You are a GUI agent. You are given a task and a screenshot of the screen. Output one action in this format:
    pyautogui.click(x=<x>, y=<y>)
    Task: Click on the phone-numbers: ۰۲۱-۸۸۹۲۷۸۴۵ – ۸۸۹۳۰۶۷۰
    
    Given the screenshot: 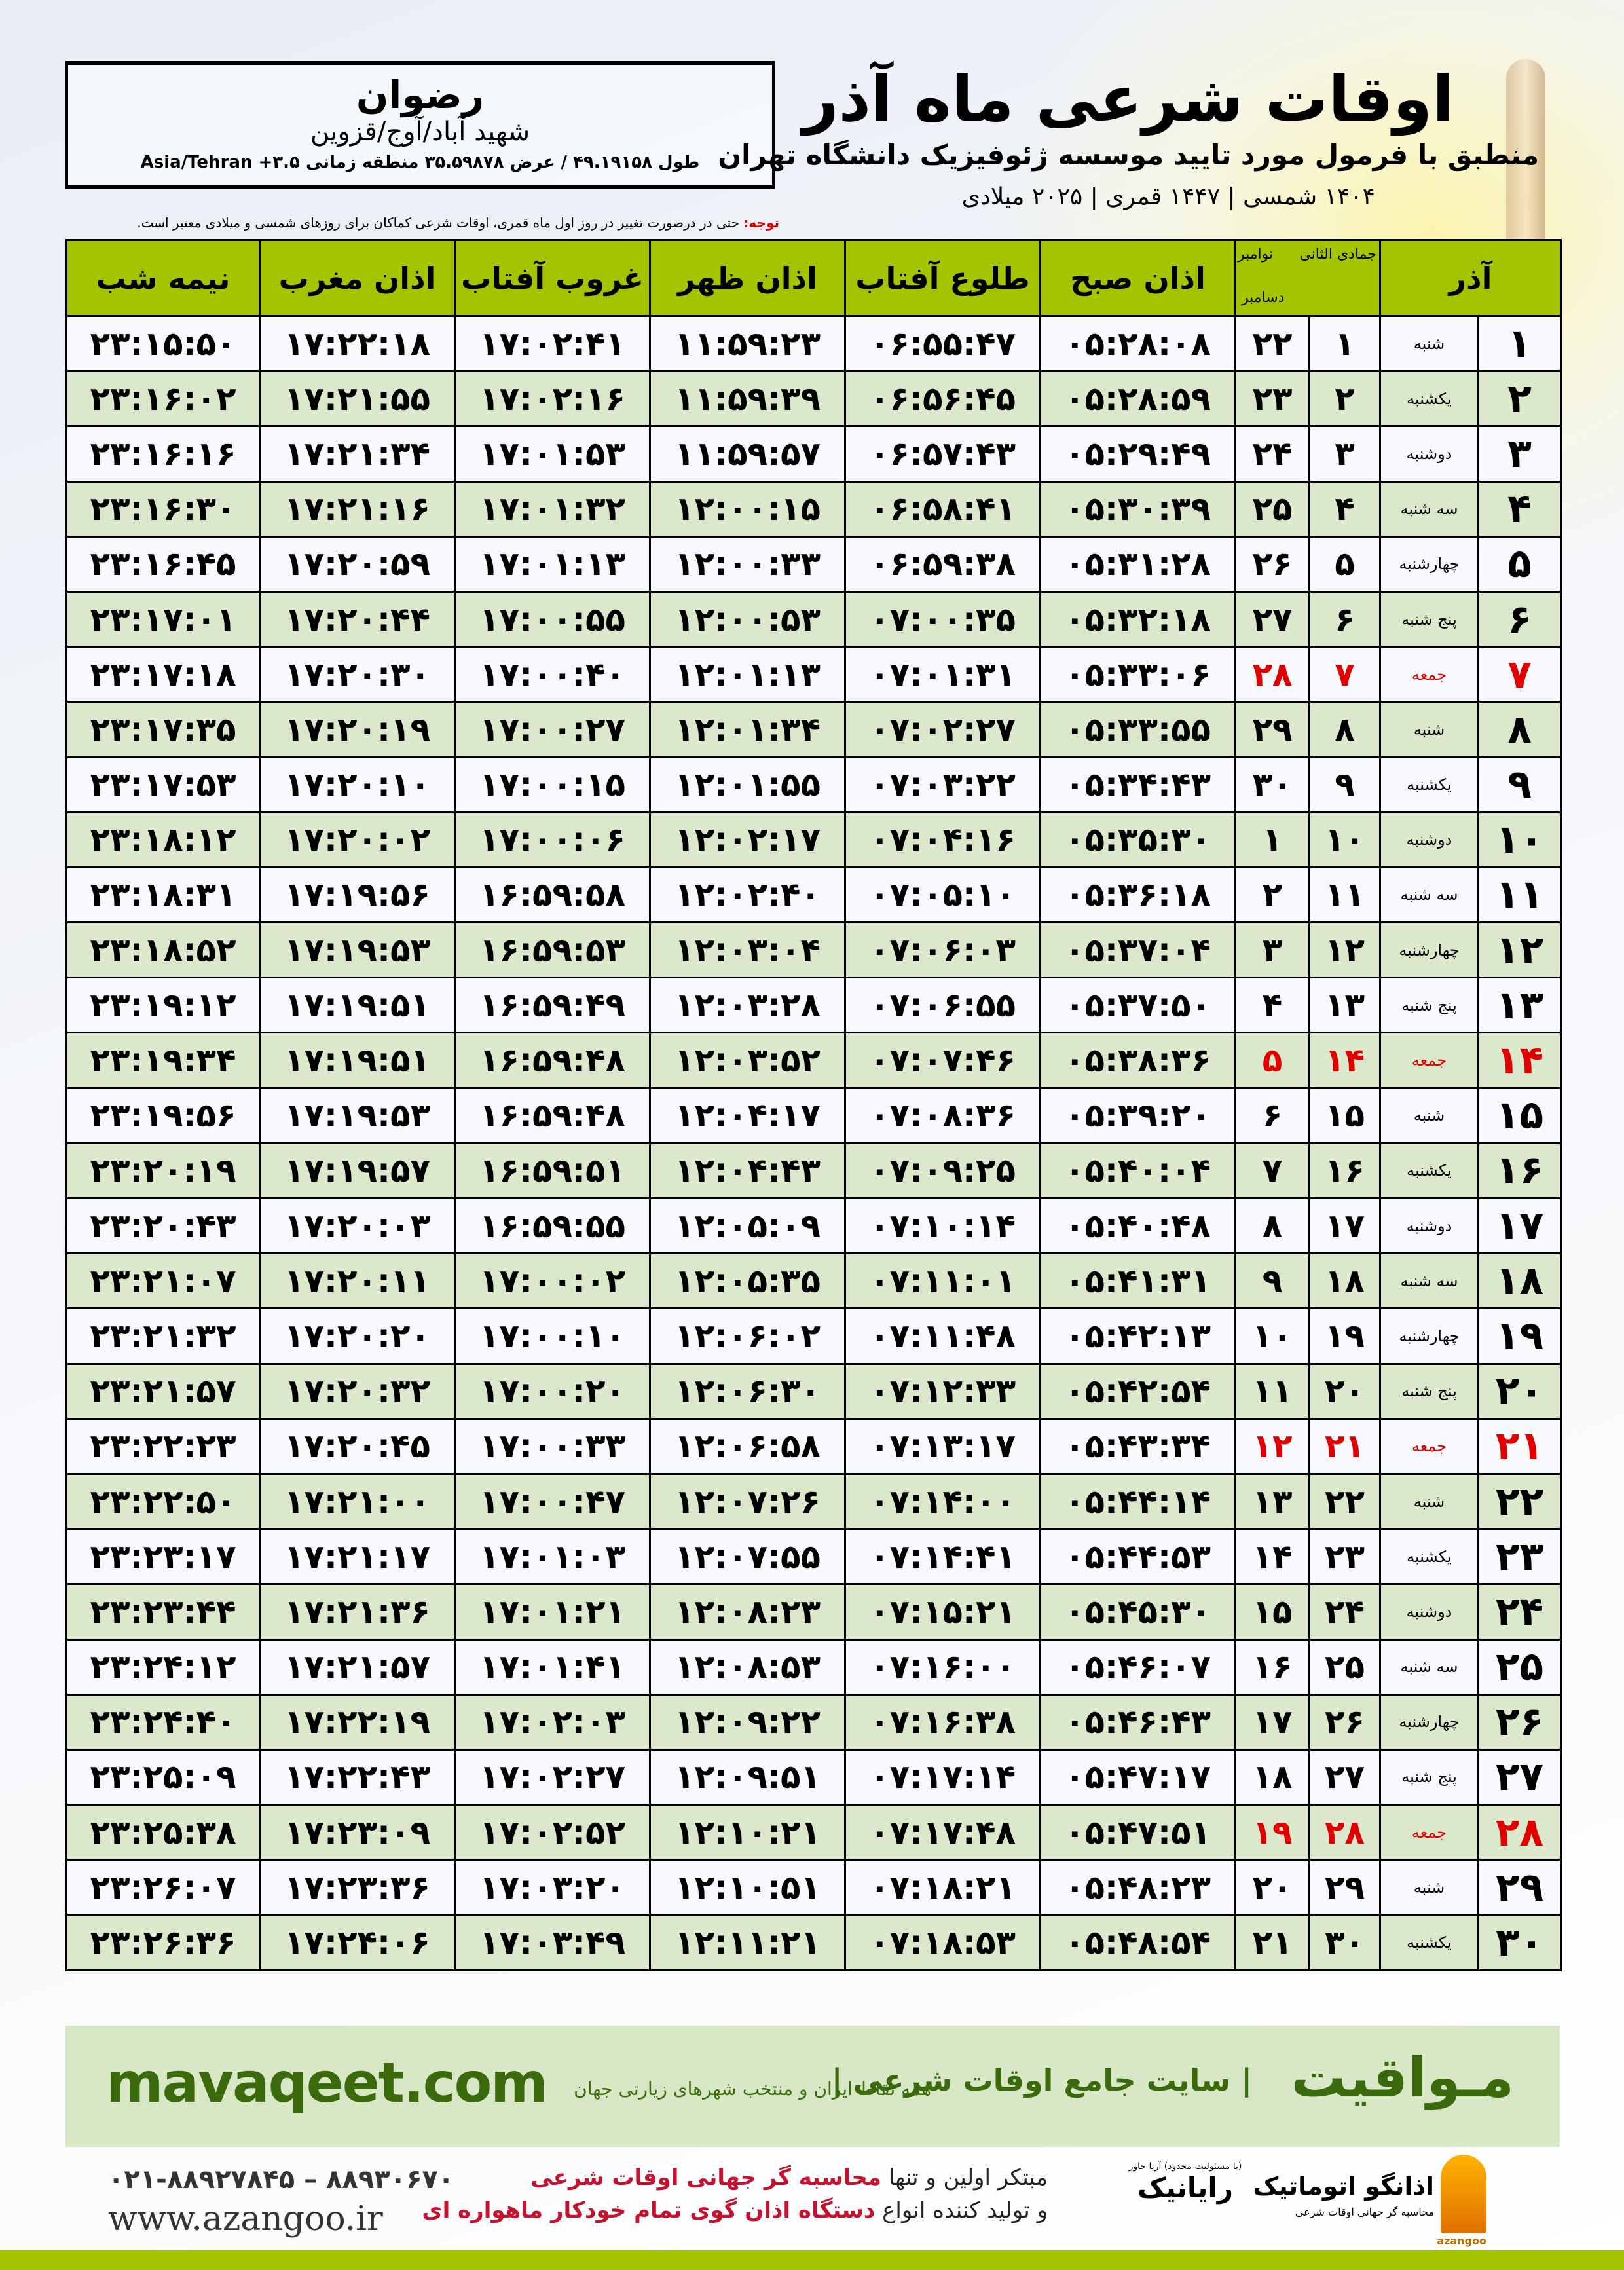 What is the action you would take?
    pyautogui.click(x=281, y=2180)
    